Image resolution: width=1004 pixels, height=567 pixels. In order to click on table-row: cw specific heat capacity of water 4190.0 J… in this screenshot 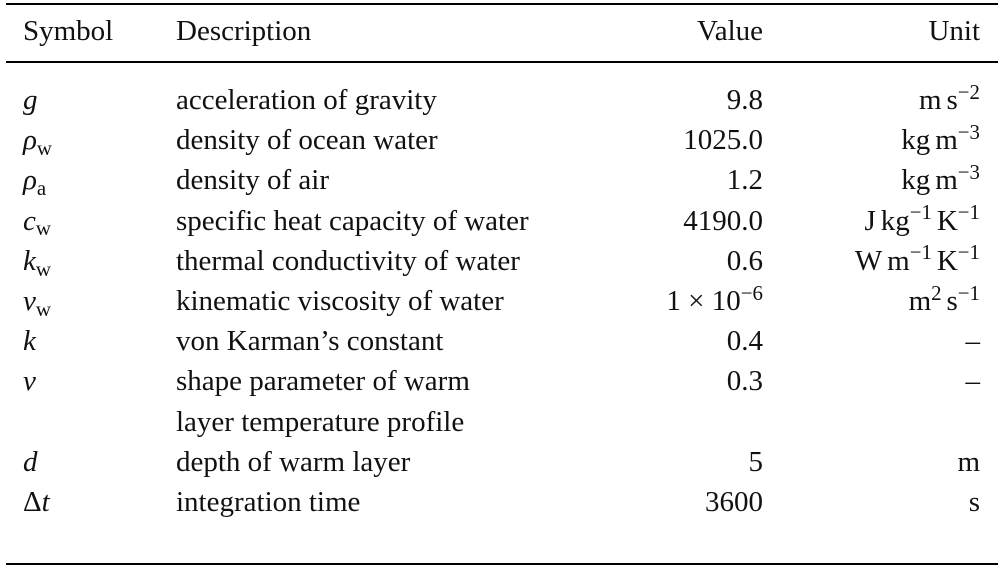, I will do `click(502, 221)`.